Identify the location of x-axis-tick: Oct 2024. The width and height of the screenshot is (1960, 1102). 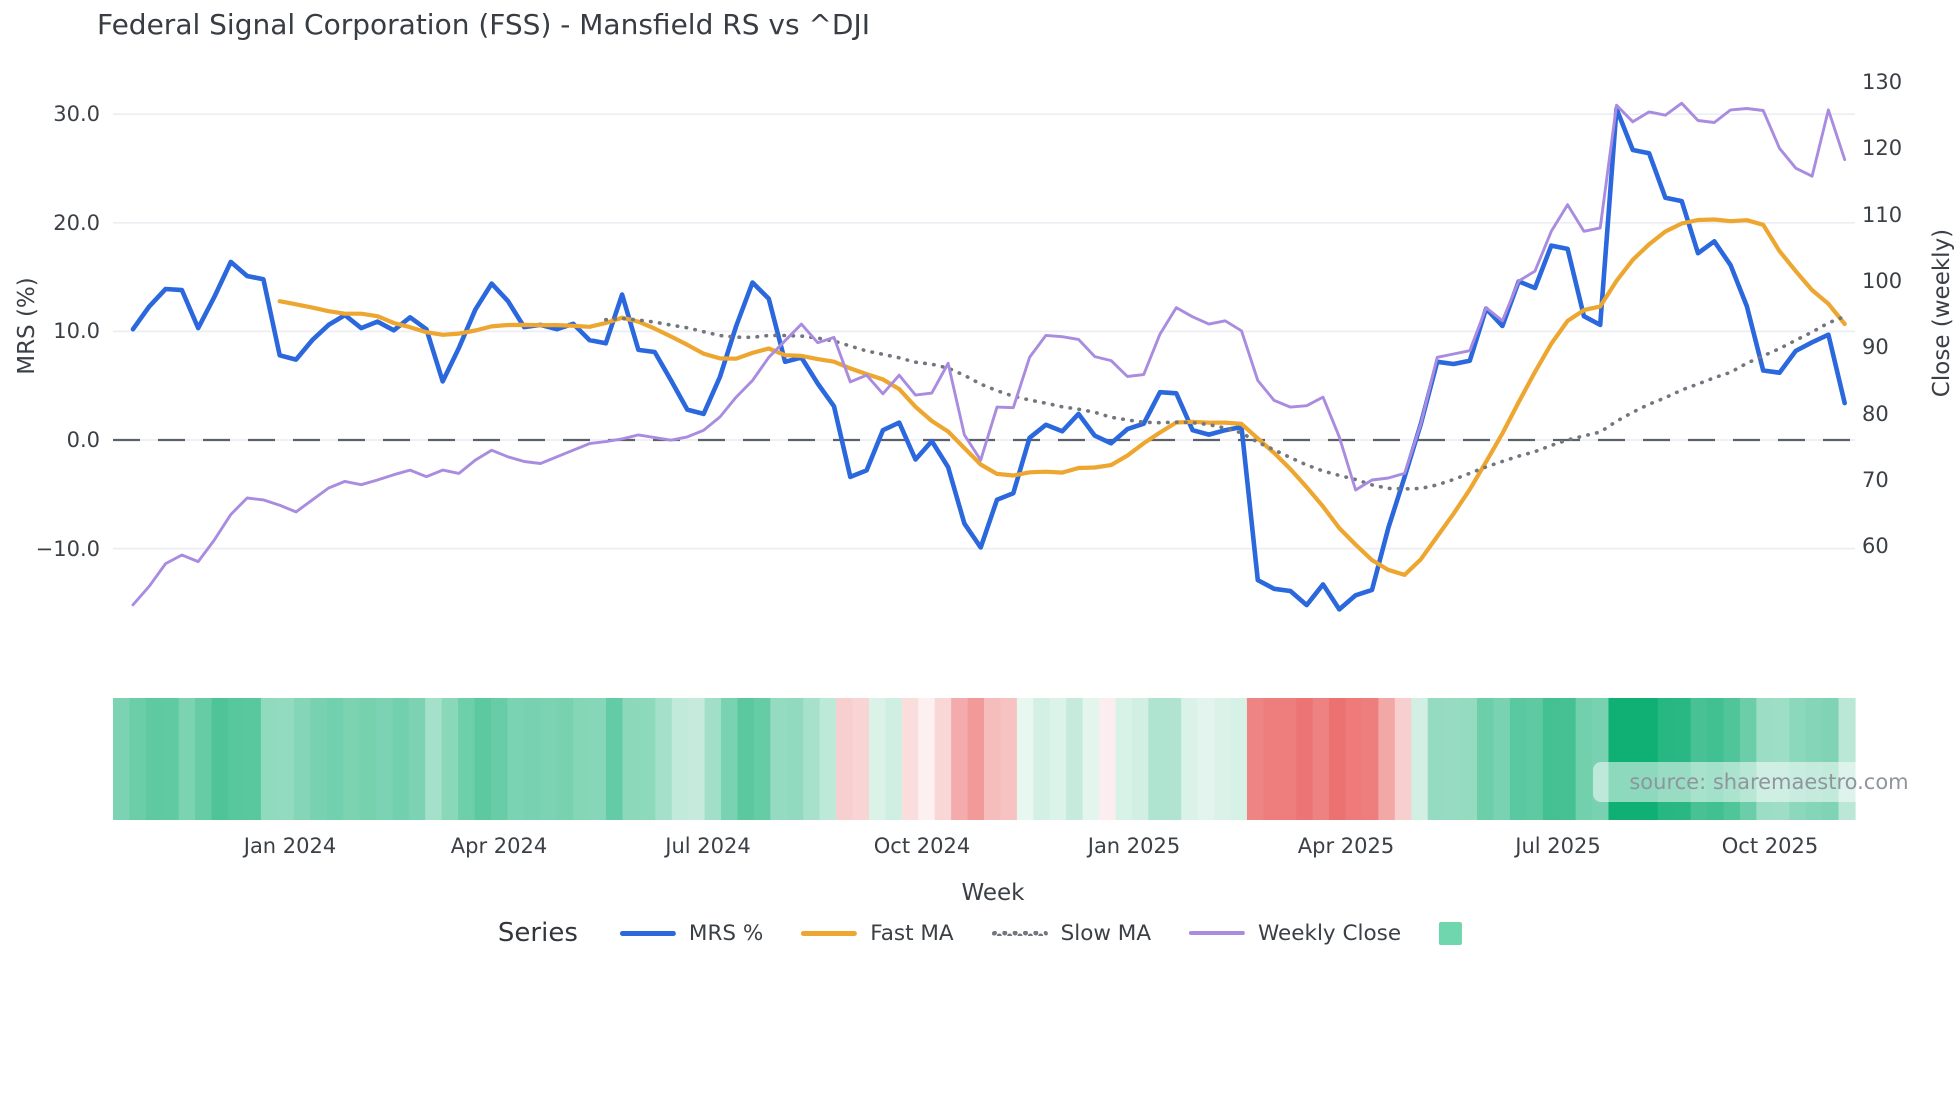
(922, 846).